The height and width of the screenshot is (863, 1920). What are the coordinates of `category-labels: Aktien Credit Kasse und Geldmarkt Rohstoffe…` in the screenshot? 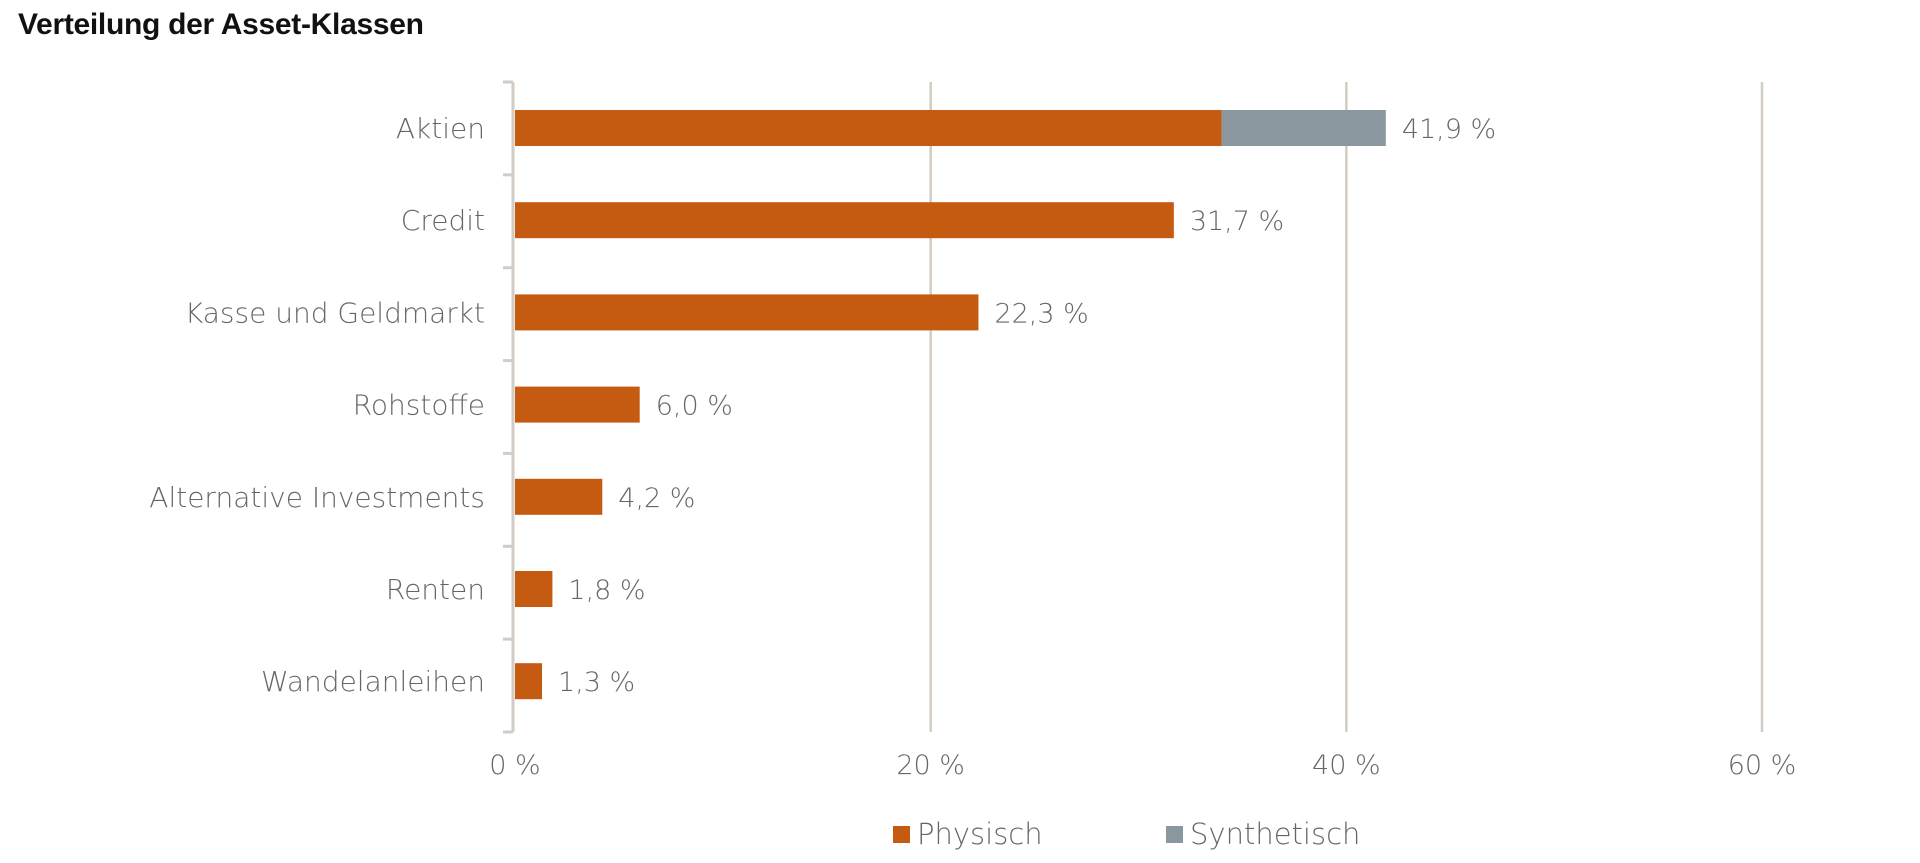 It's located at (317, 405).